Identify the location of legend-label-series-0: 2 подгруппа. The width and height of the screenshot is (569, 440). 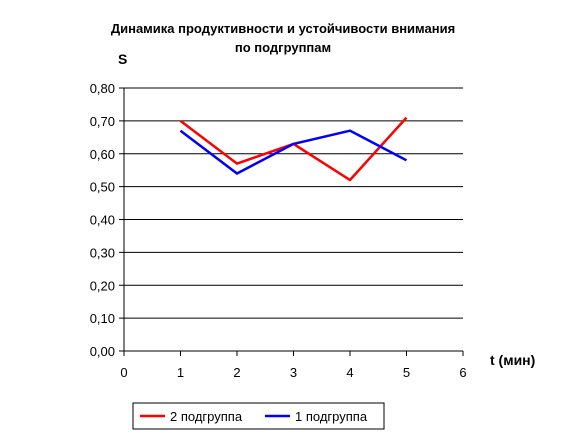
(206, 416).